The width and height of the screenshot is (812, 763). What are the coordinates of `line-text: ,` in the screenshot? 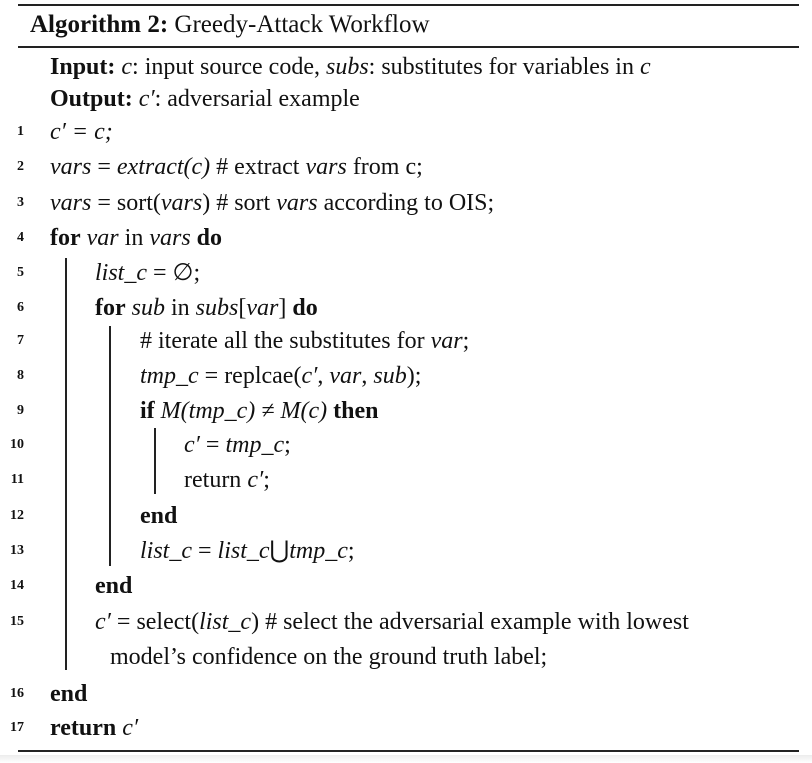 It's located at (323, 376).